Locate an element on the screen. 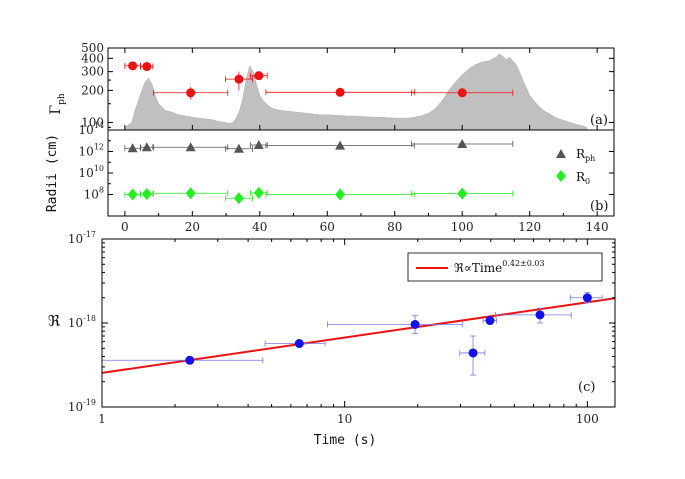 The height and width of the screenshot is (479, 685). panel-a-ytick-label: 100 is located at coordinates (92, 122).